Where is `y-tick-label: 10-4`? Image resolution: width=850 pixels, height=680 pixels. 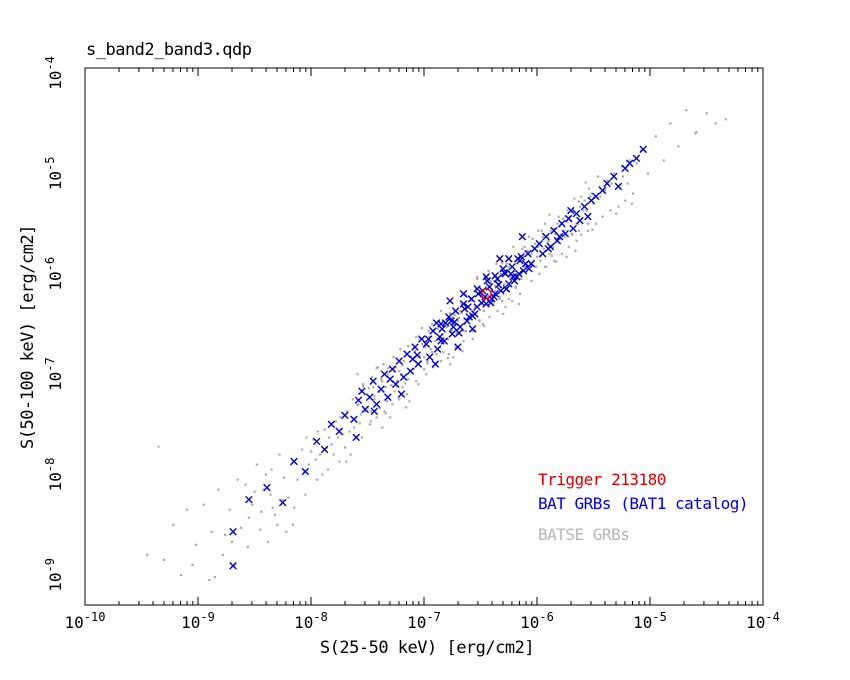 y-tick-label: 10-4 is located at coordinates (54, 73).